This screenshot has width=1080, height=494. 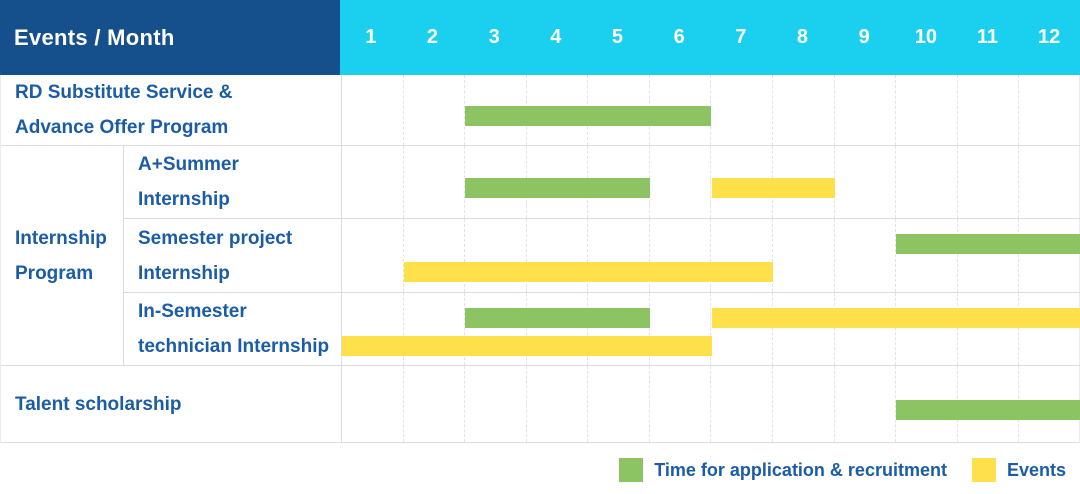 I want to click on month-header-1: 1, so click(x=371, y=37).